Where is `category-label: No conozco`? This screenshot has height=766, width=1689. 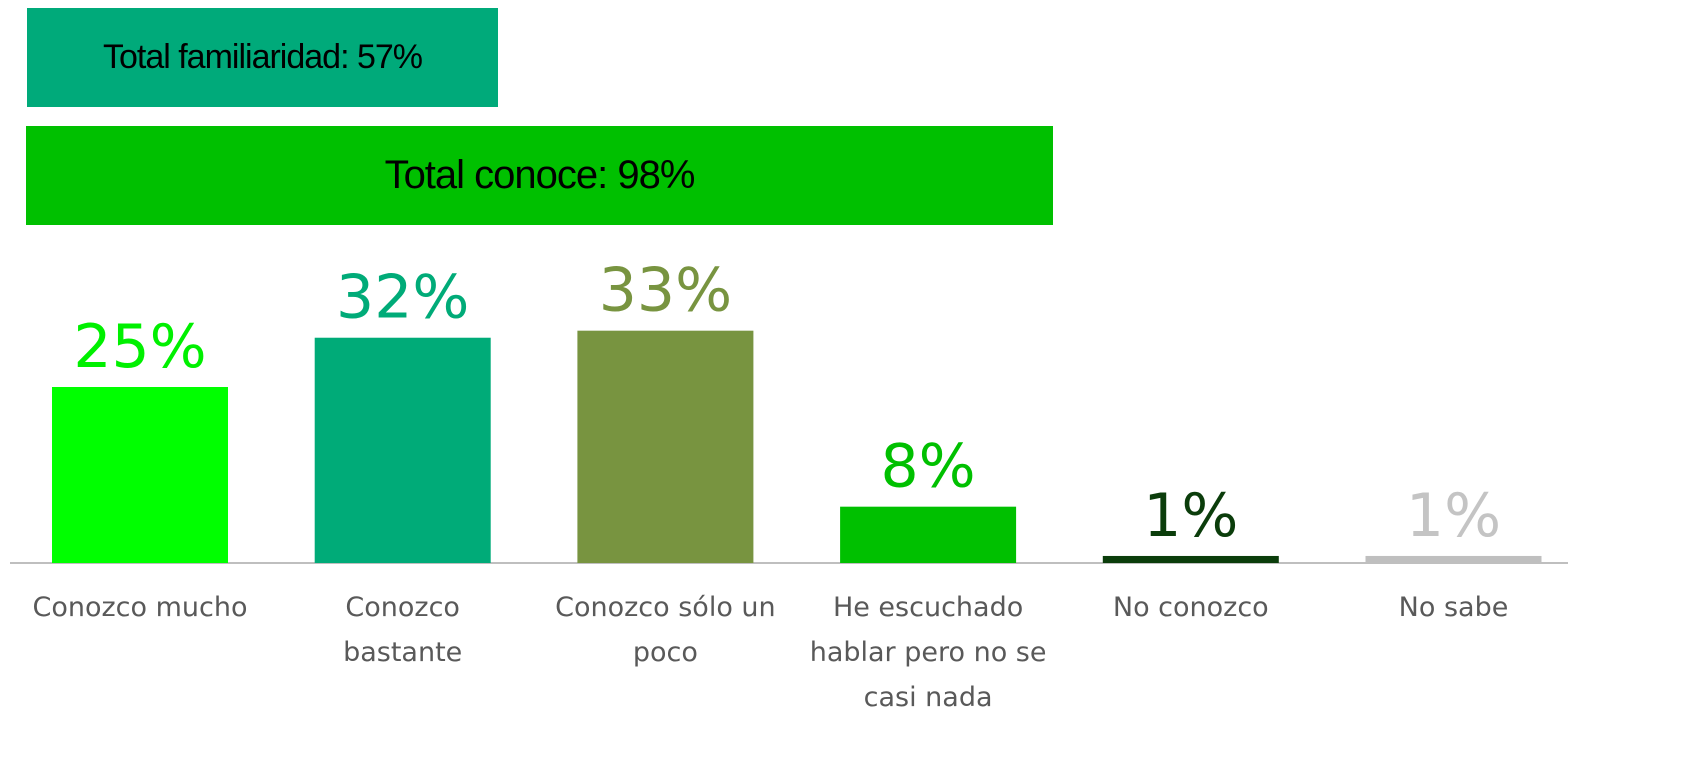
category-label: No conozco is located at coordinates (1190, 607).